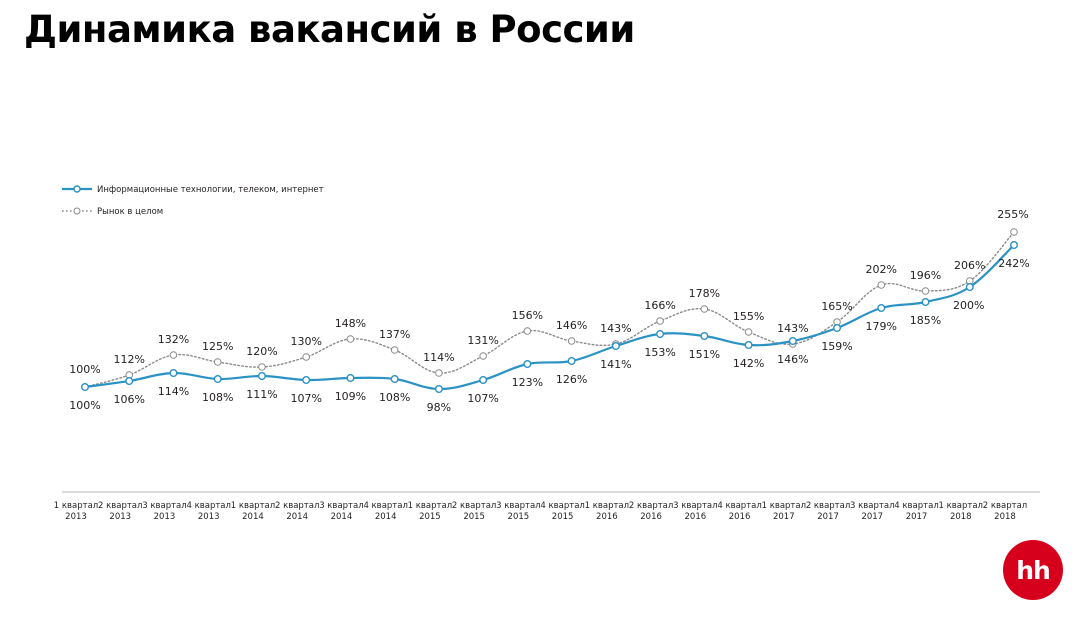  I want to click on market-value-label-4: 120%, so click(261, 351).